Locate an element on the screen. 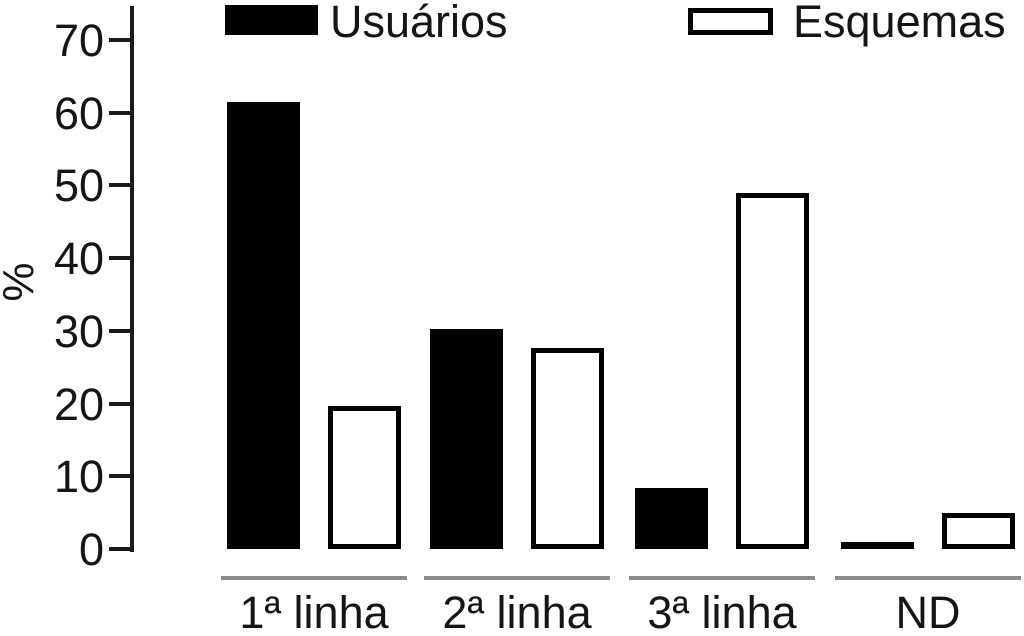  y-tick-label-30: 30 is located at coordinates (78, 331).